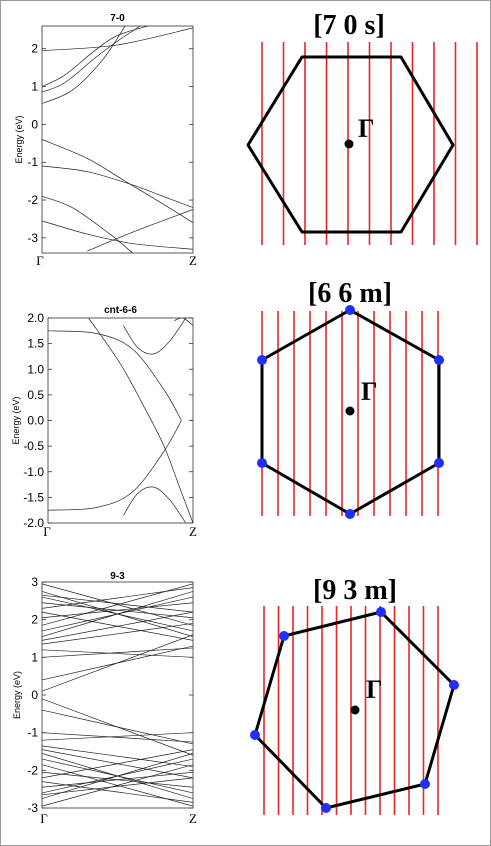 The height and width of the screenshot is (846, 491). I want to click on y-tick-label: 1.5, so click(35, 344).